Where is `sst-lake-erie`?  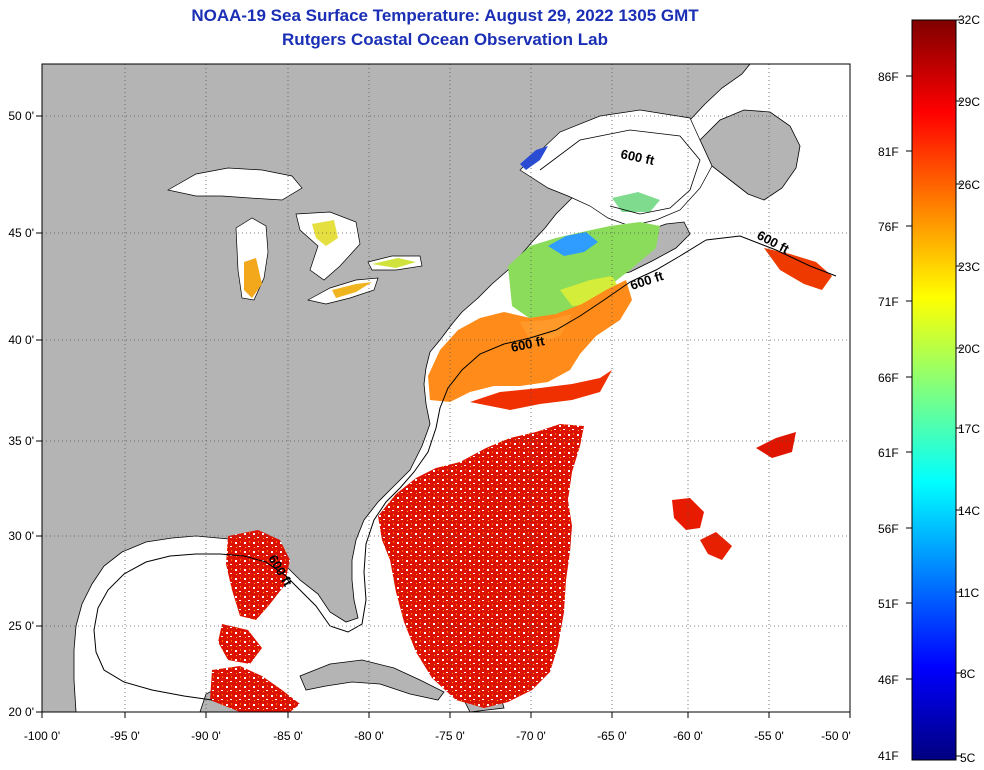
sst-lake-erie is located at coordinates (352, 290).